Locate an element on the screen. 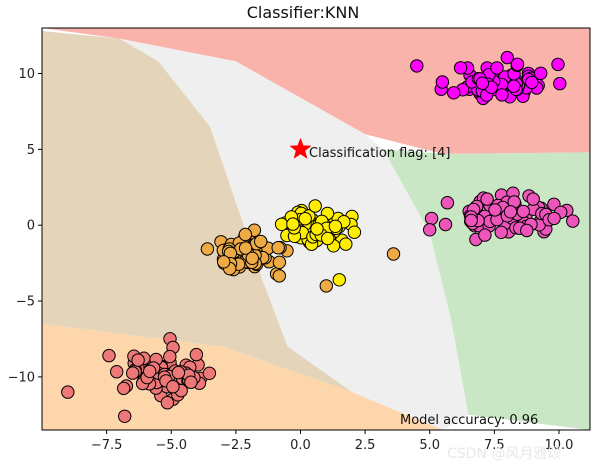  y-tick-label: −5 is located at coordinates (25, 302).